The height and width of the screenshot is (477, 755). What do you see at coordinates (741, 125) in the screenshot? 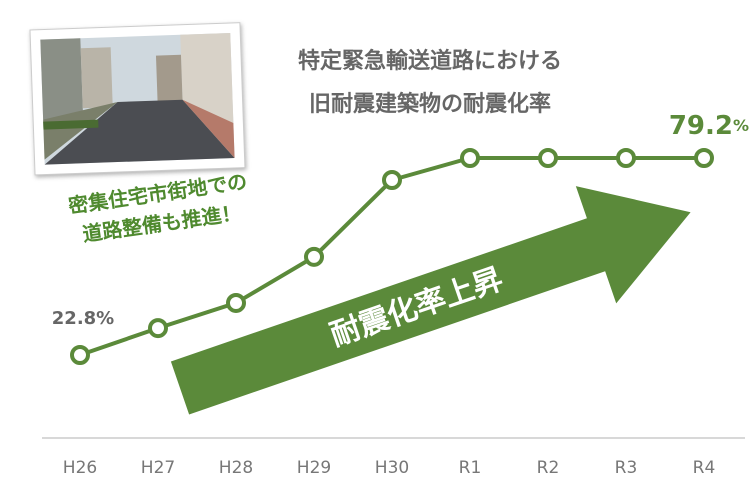
I see `value-unit: %` at bounding box center [741, 125].